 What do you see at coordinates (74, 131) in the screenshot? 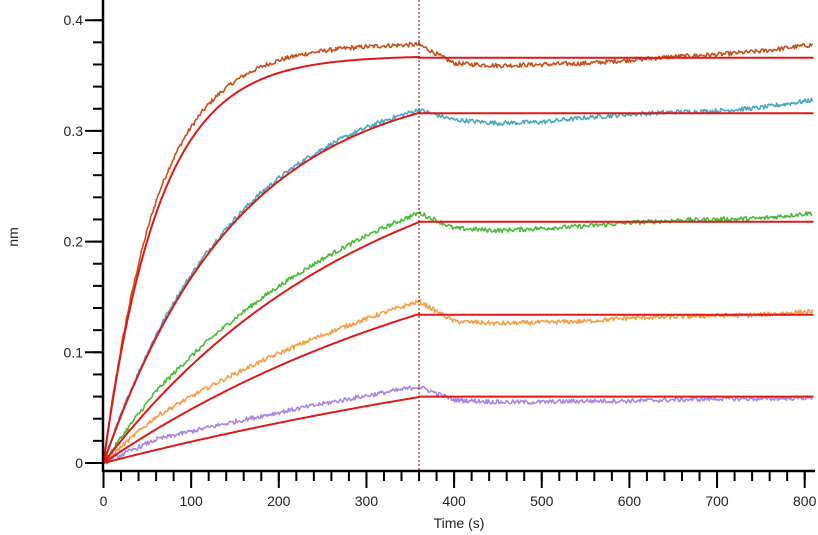
I see `y-tick-label: 0.3` at bounding box center [74, 131].